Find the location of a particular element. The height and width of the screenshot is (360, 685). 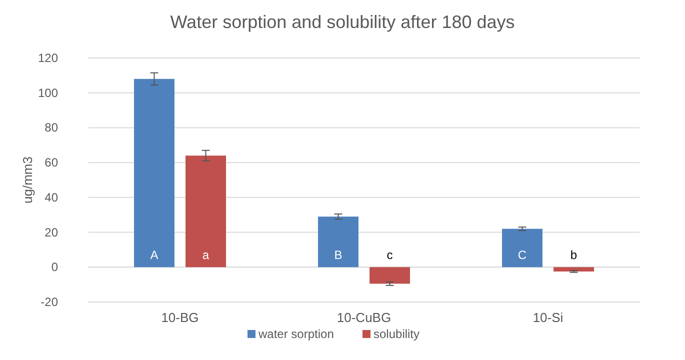

legend-label: solubility is located at coordinates (397, 334).